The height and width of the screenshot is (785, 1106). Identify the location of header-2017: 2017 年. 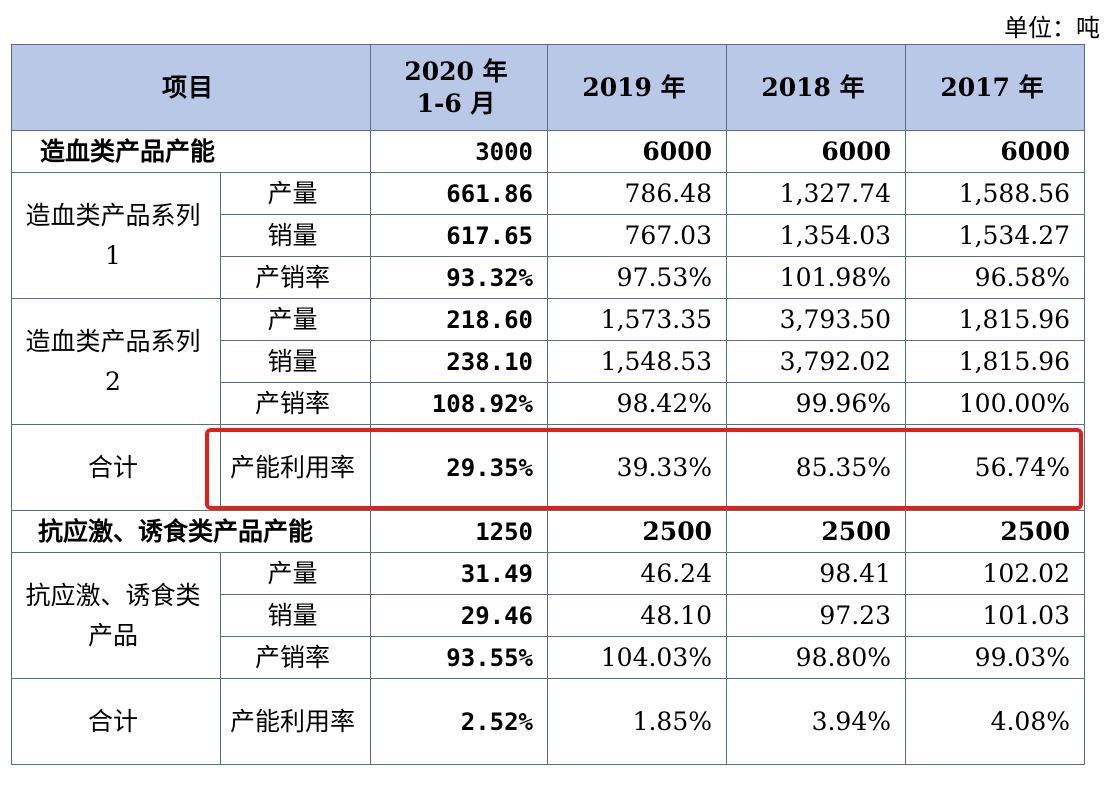
(995, 87).